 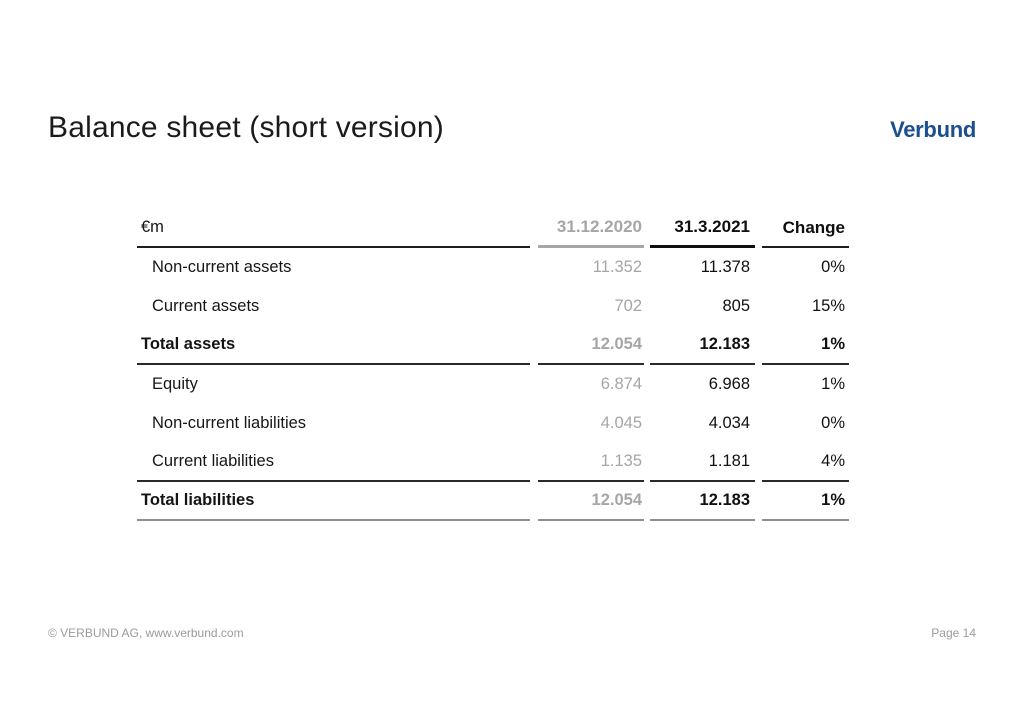 I want to click on value-change: 4%, so click(x=805, y=462).